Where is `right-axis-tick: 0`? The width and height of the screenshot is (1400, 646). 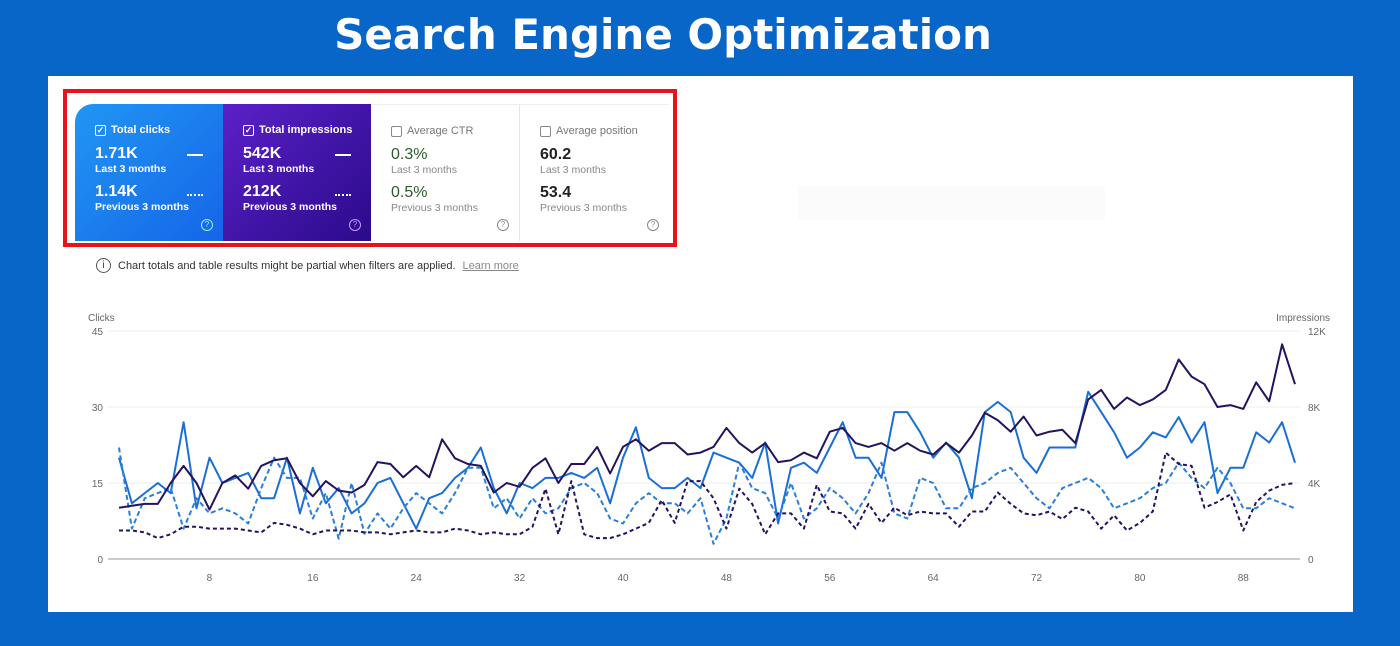 right-axis-tick: 0 is located at coordinates (1311, 560).